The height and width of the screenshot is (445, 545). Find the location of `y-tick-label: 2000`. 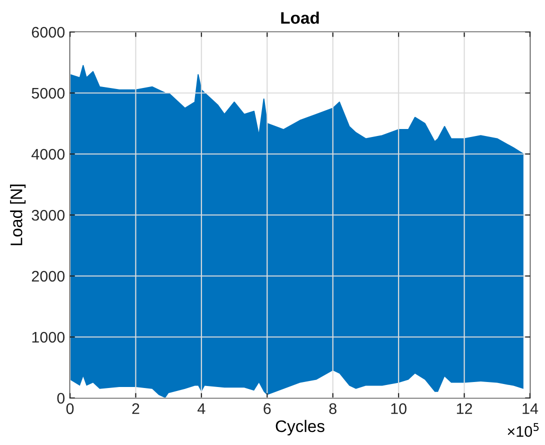

y-tick-label: 2000 is located at coordinates (48, 276).